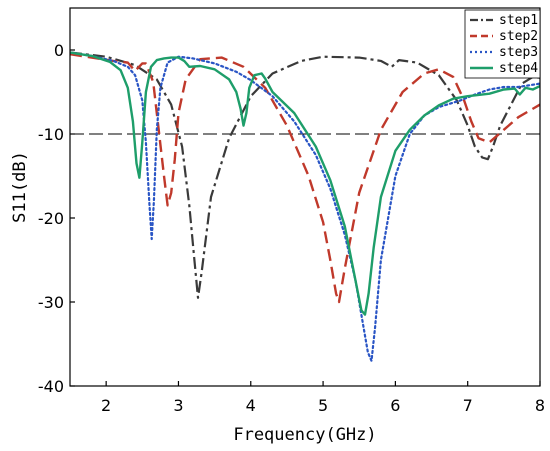 The image size is (550, 451). I want to click on y-axis-label: S11(dB), so click(20, 187).